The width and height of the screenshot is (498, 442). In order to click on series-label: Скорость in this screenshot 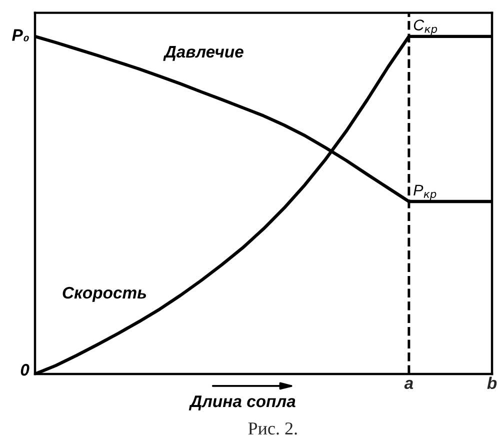, I will do `click(104, 294)`.